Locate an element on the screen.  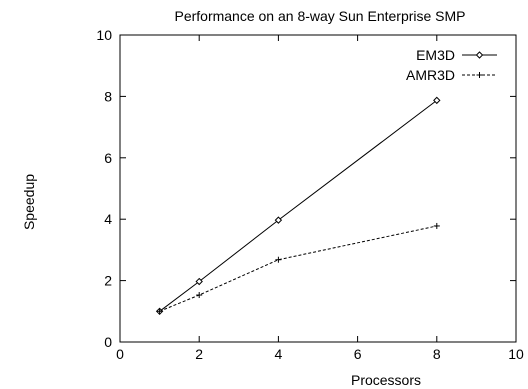
y-tick-label: 2 is located at coordinates (108, 281).